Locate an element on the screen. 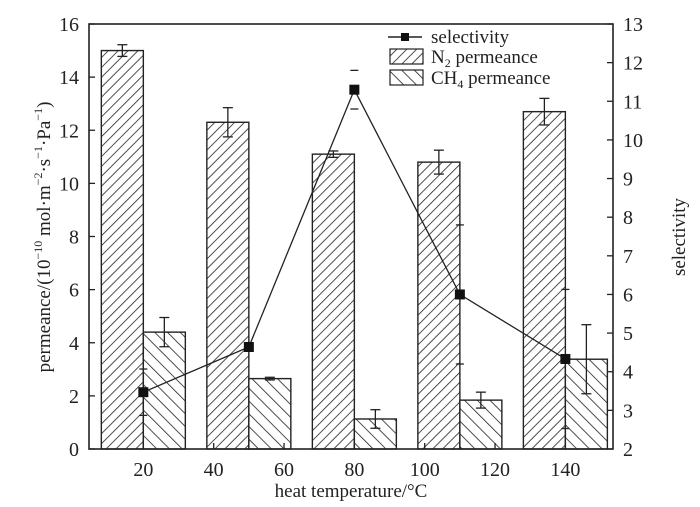  x-tick-label: 60 is located at coordinates (284, 470).